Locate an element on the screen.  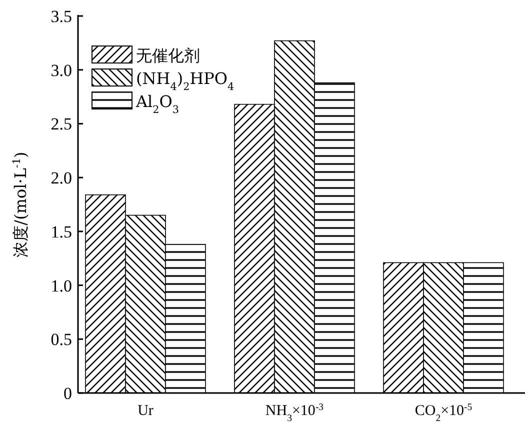
y-tick-label: 3.5 is located at coordinates (61, 16).